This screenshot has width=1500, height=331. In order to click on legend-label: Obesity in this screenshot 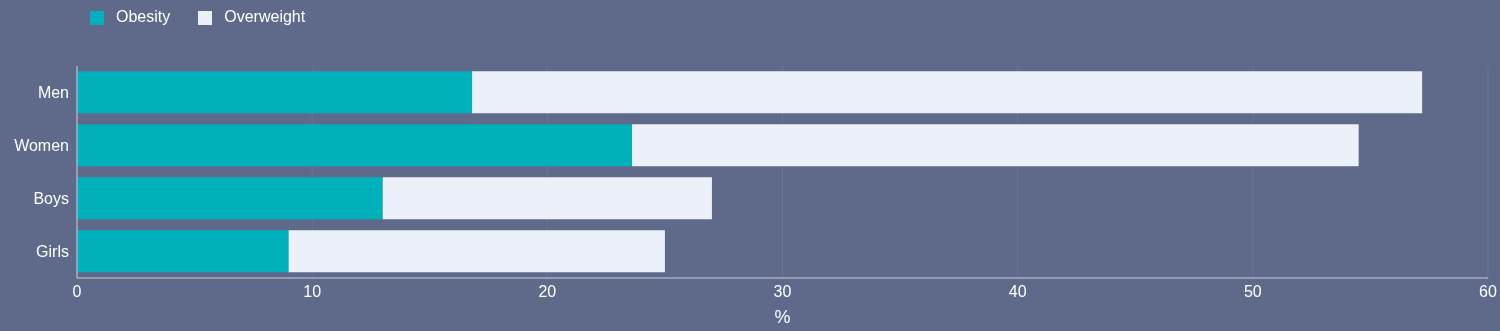, I will do `click(143, 16)`.